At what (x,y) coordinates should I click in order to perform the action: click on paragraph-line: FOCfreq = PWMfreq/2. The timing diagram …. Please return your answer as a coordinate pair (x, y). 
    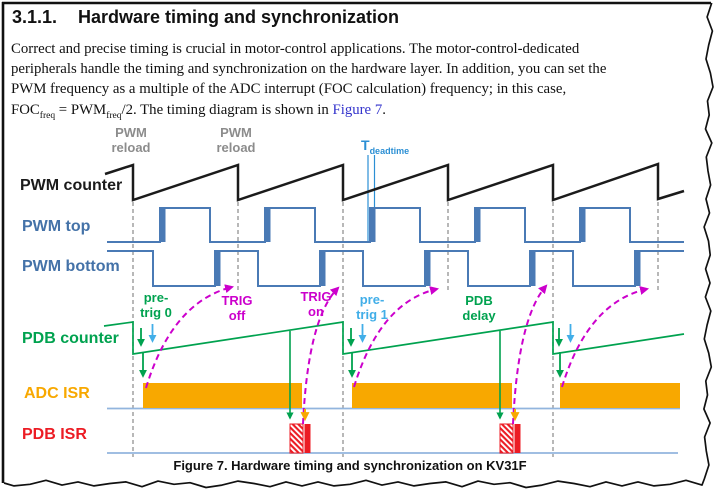
    Looking at the image, I should click on (357, 110).